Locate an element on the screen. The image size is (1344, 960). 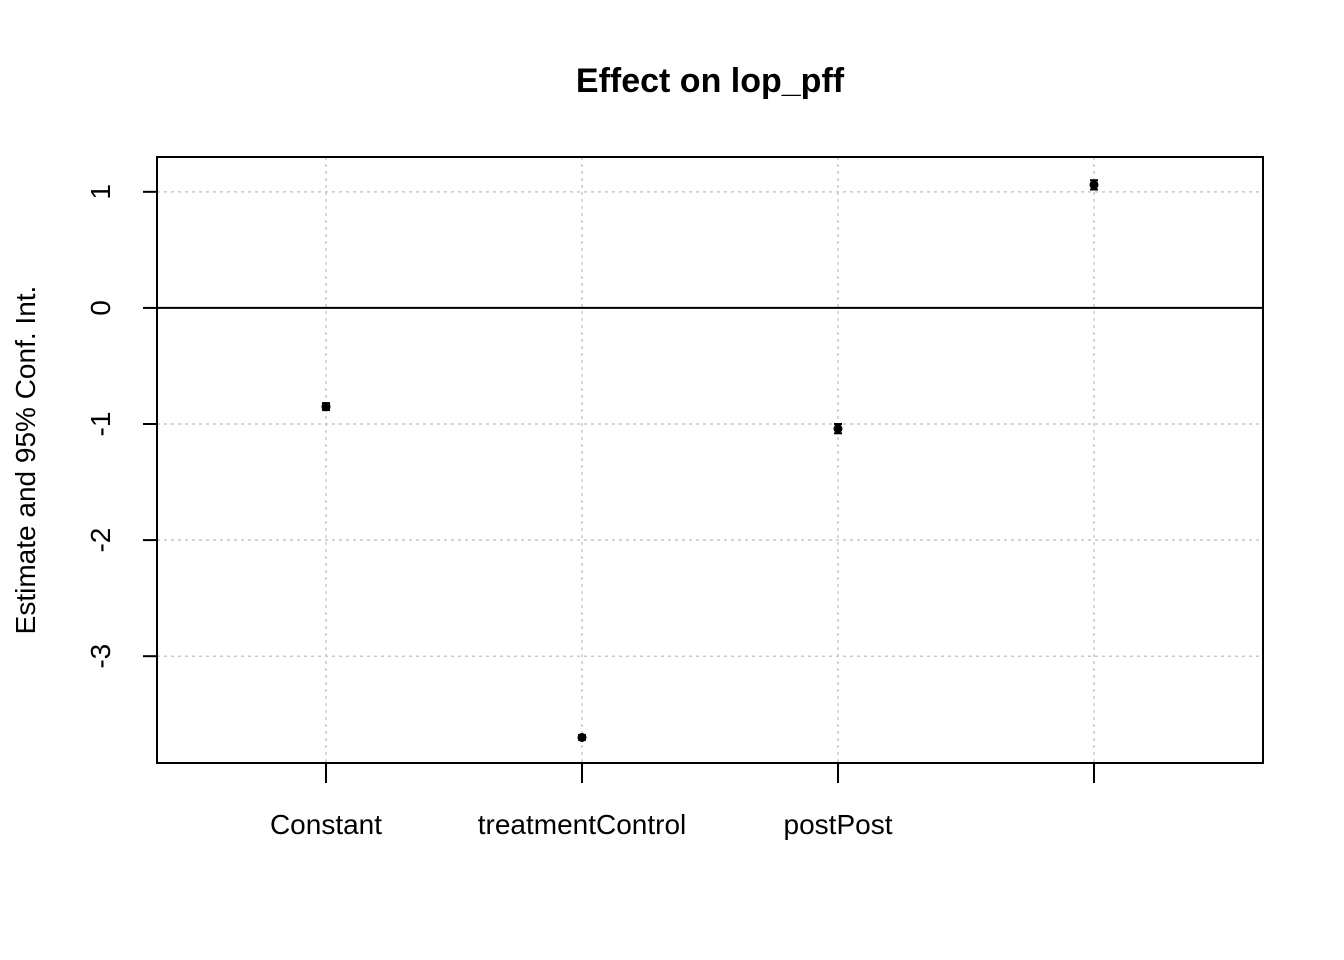
y-axis-label: Estimate and 95% Conf. Int. is located at coordinates (25, 460).